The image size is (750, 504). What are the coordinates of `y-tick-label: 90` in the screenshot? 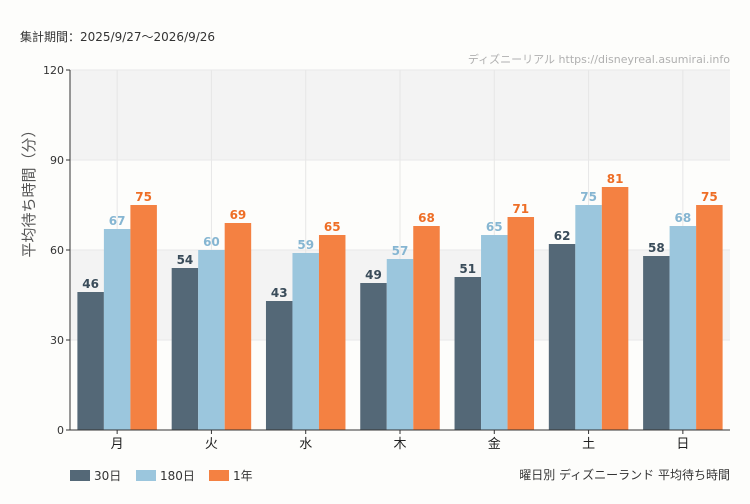 It's located at (57, 160).